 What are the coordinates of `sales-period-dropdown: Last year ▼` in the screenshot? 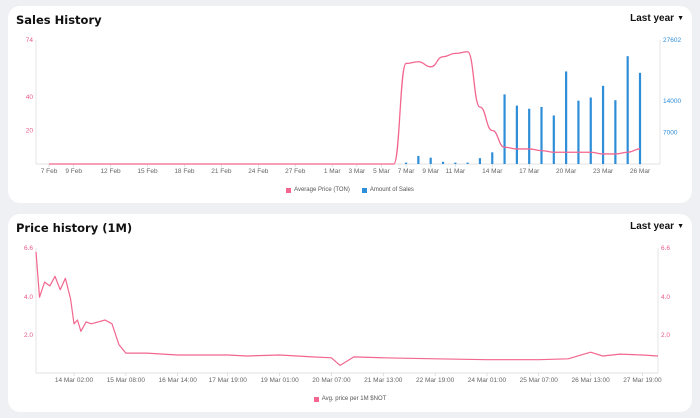 It's located at (657, 18).